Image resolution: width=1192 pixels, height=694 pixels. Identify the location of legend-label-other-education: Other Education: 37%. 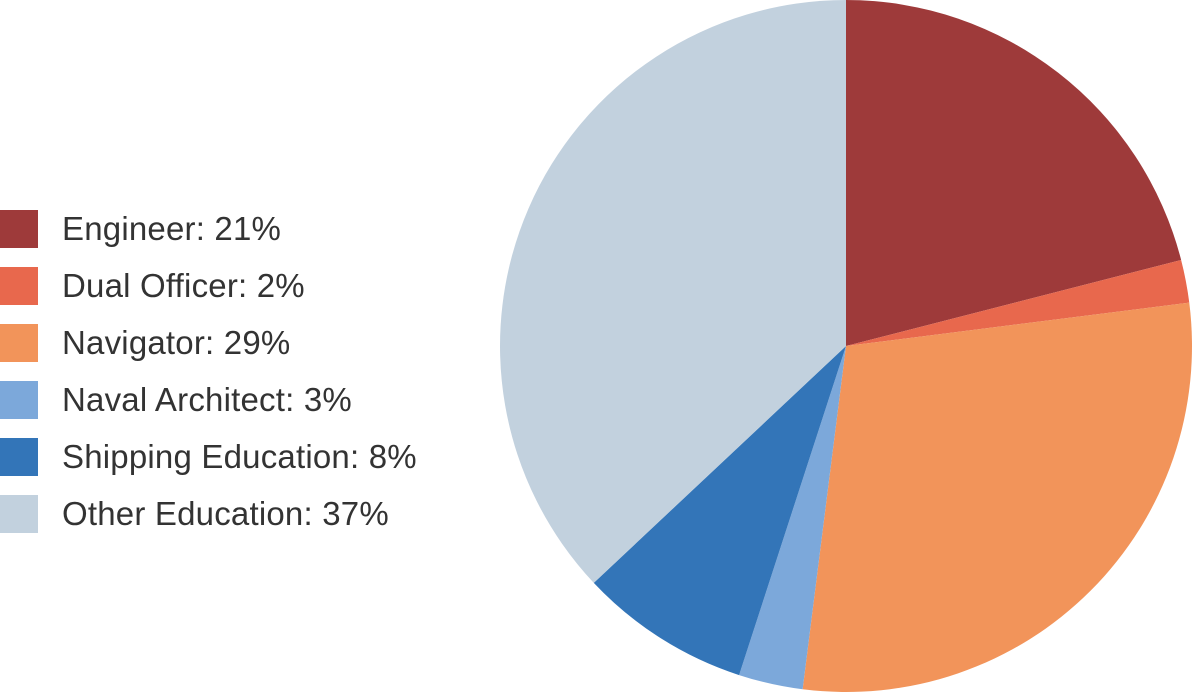
(225, 513).